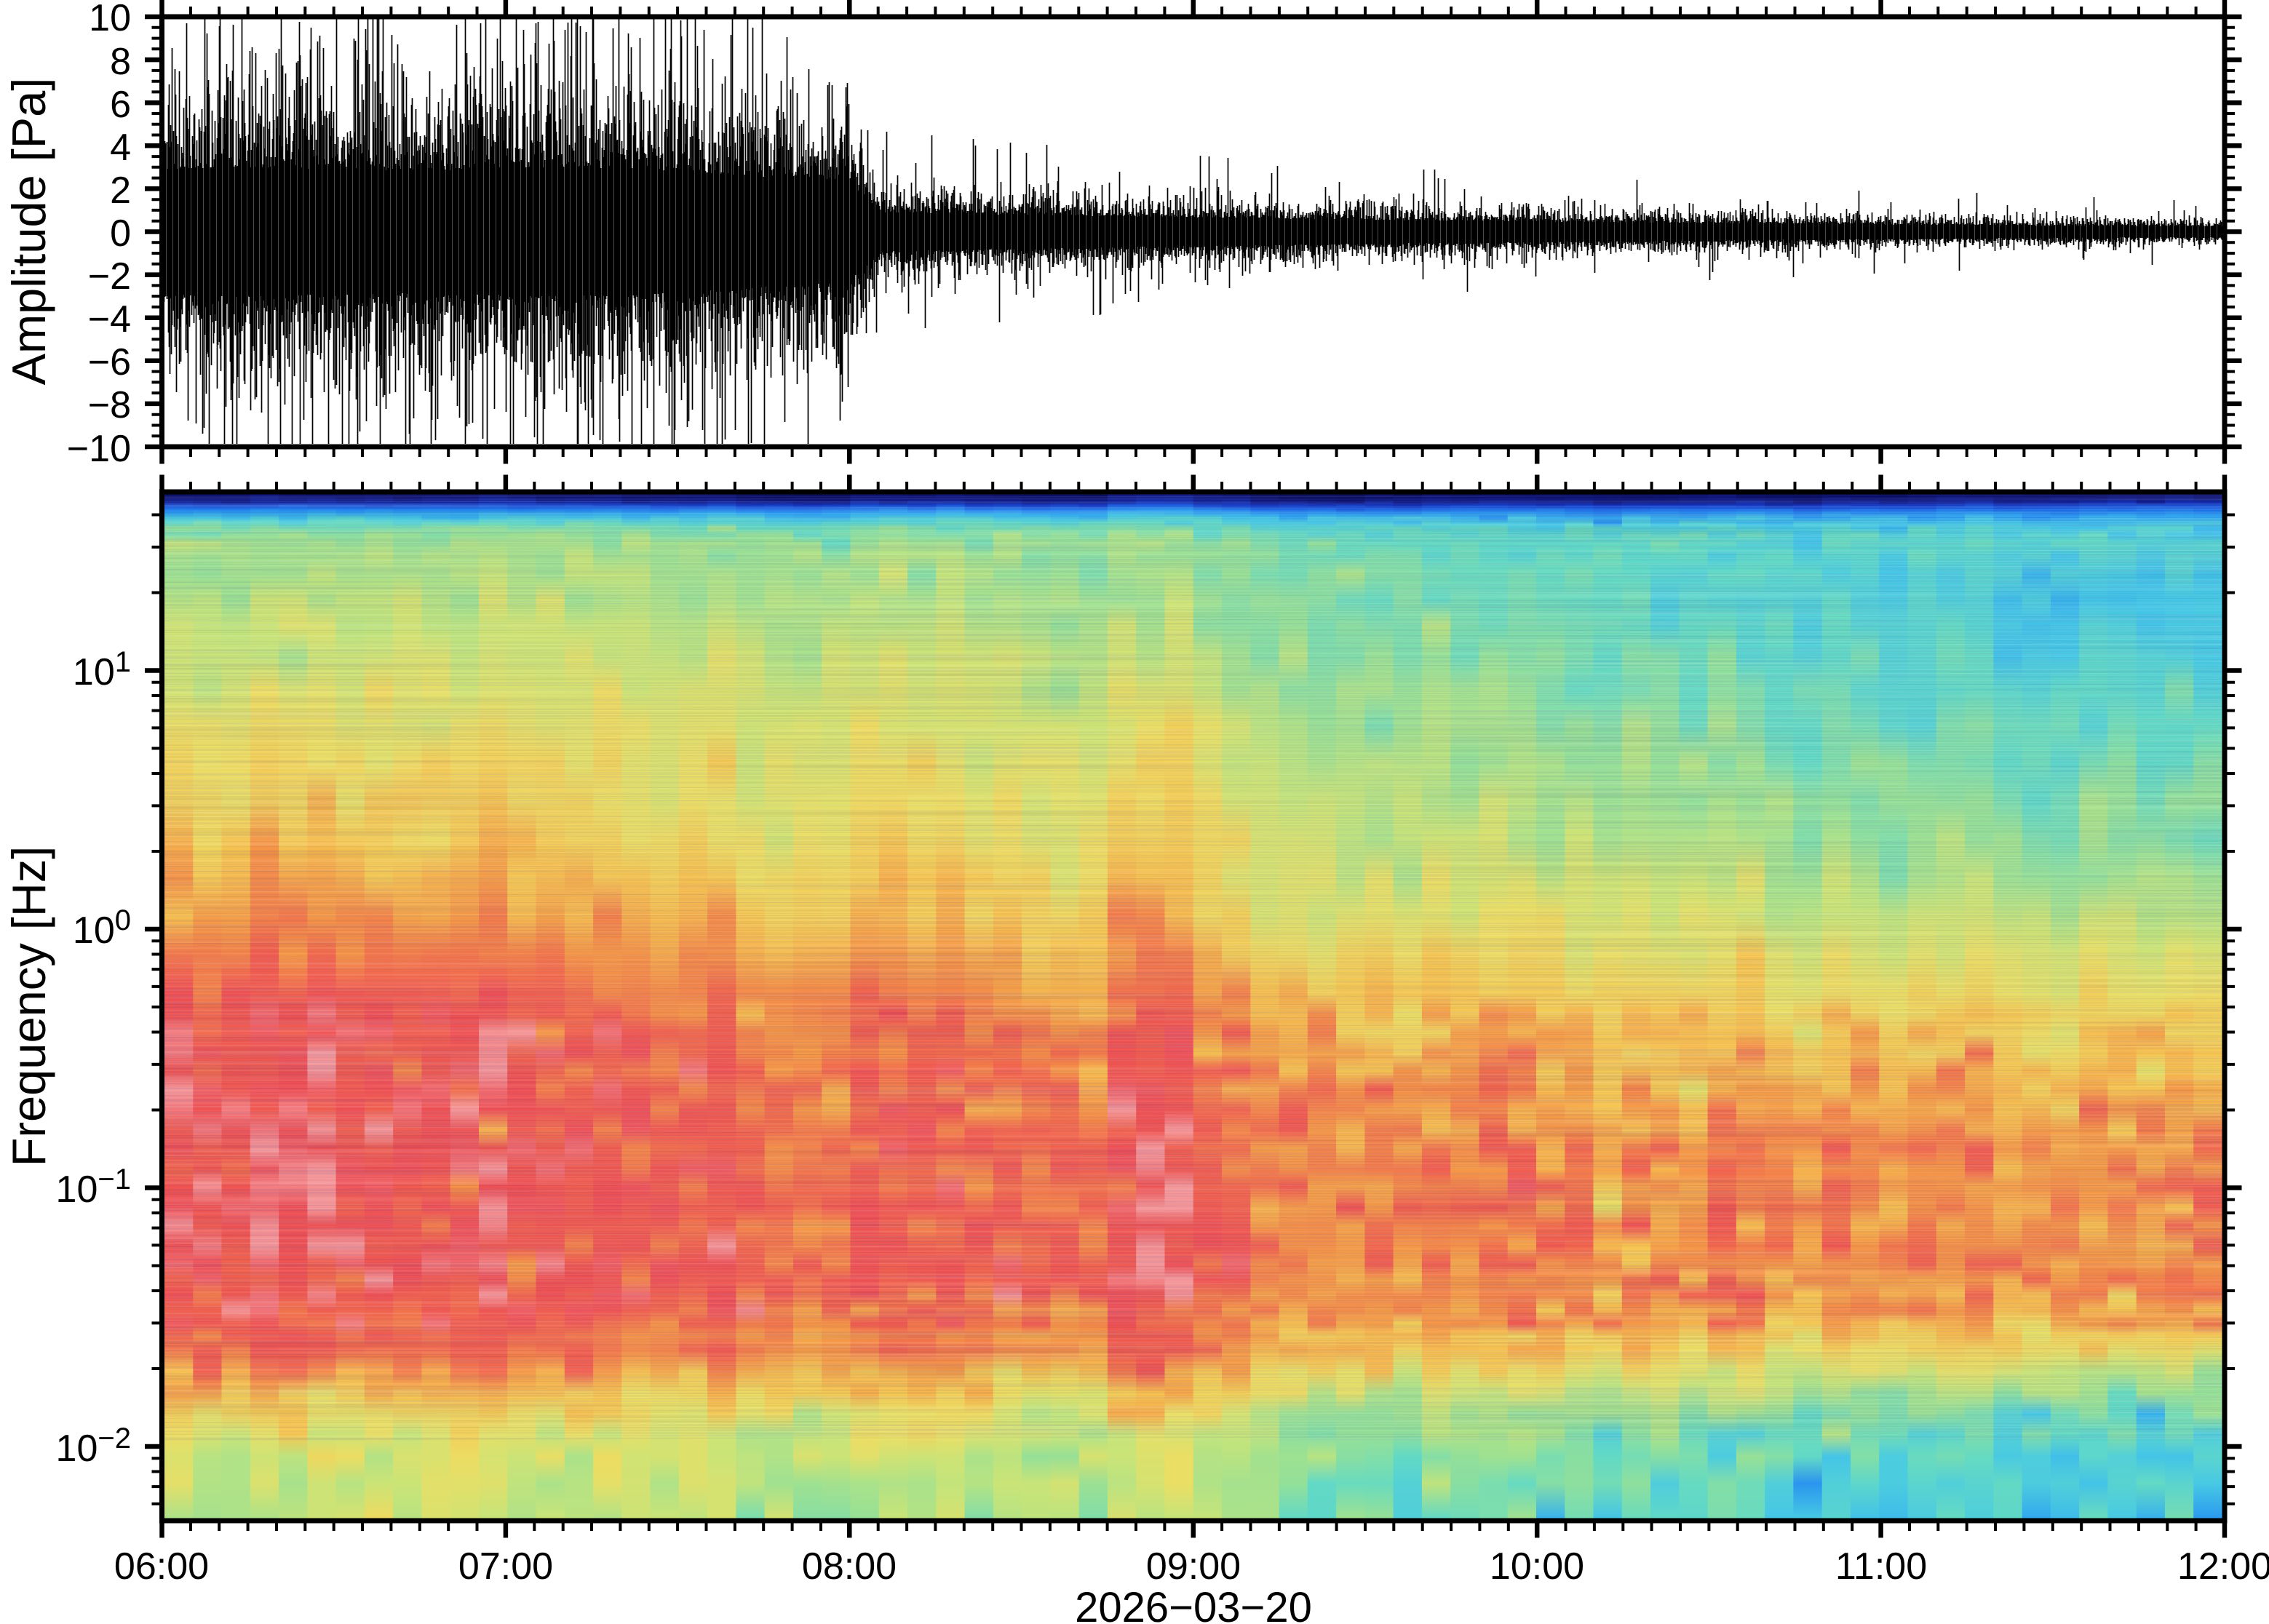 The width and height of the screenshot is (2269, 1624). Describe the element at coordinates (1193, 1604) in the screenshot. I see `svg-text: 2026−03−20` at that location.